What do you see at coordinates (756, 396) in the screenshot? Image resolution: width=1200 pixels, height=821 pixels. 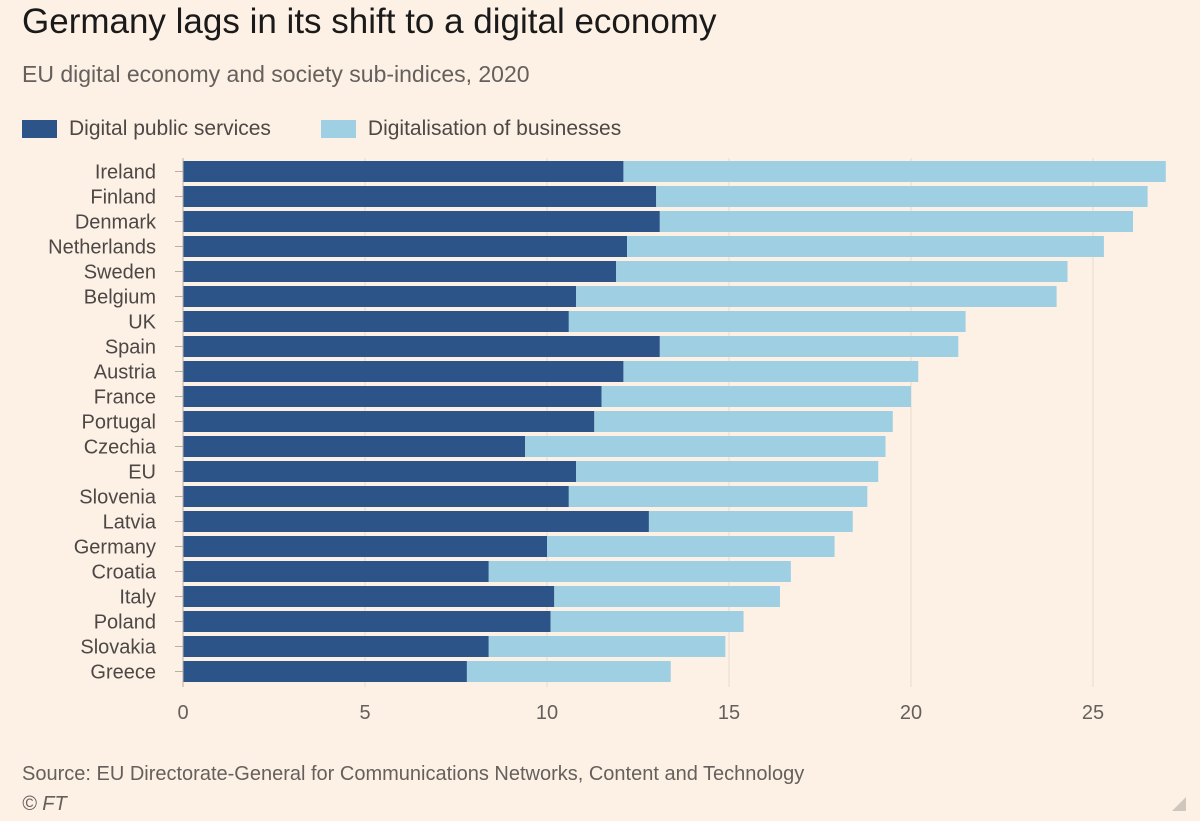 I see `bar-digitalisation-of-businesses-france` at bounding box center [756, 396].